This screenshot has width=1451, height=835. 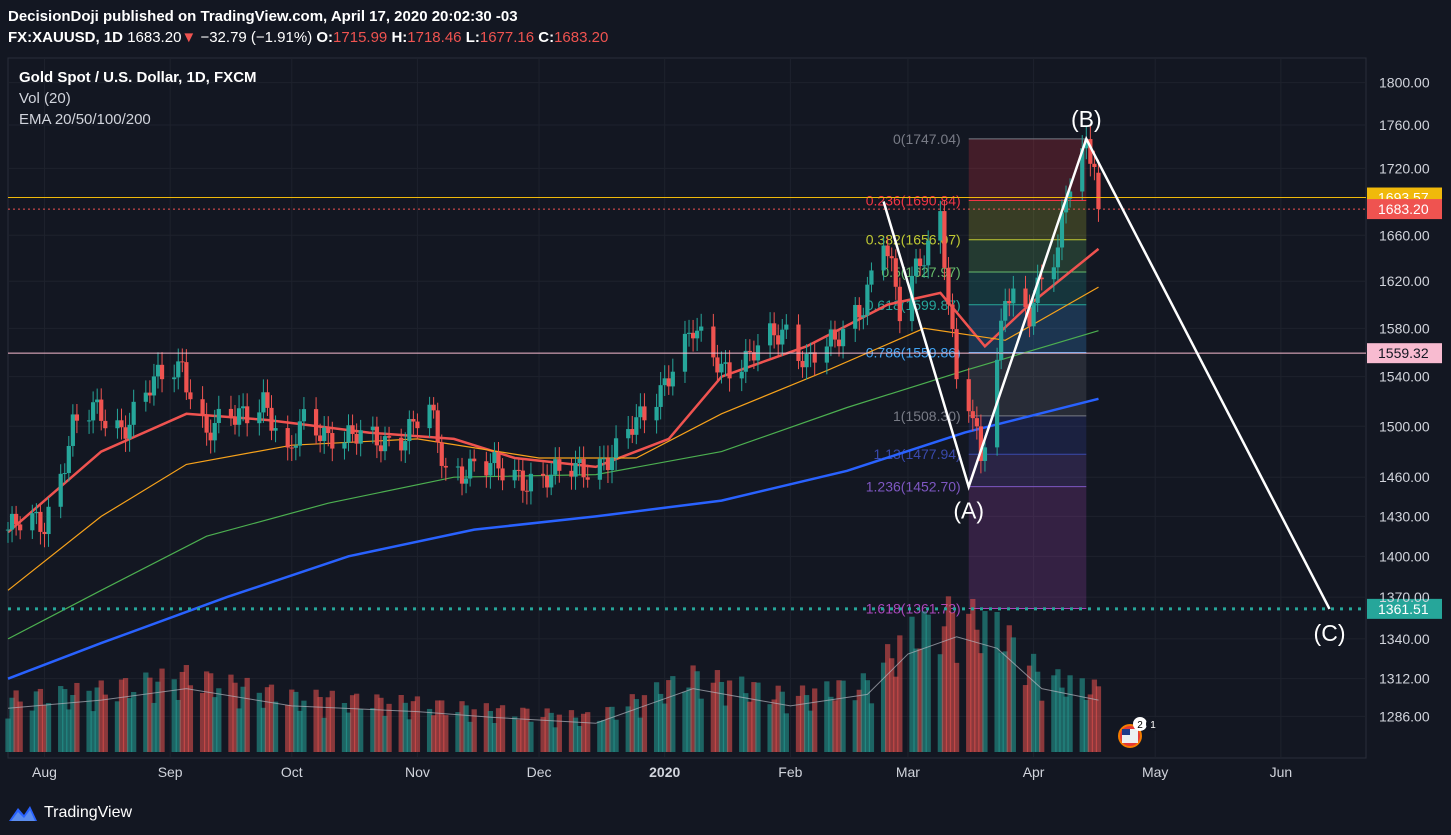 What do you see at coordinates (325, 37) in the screenshot?
I see `open-label: O:` at bounding box center [325, 37].